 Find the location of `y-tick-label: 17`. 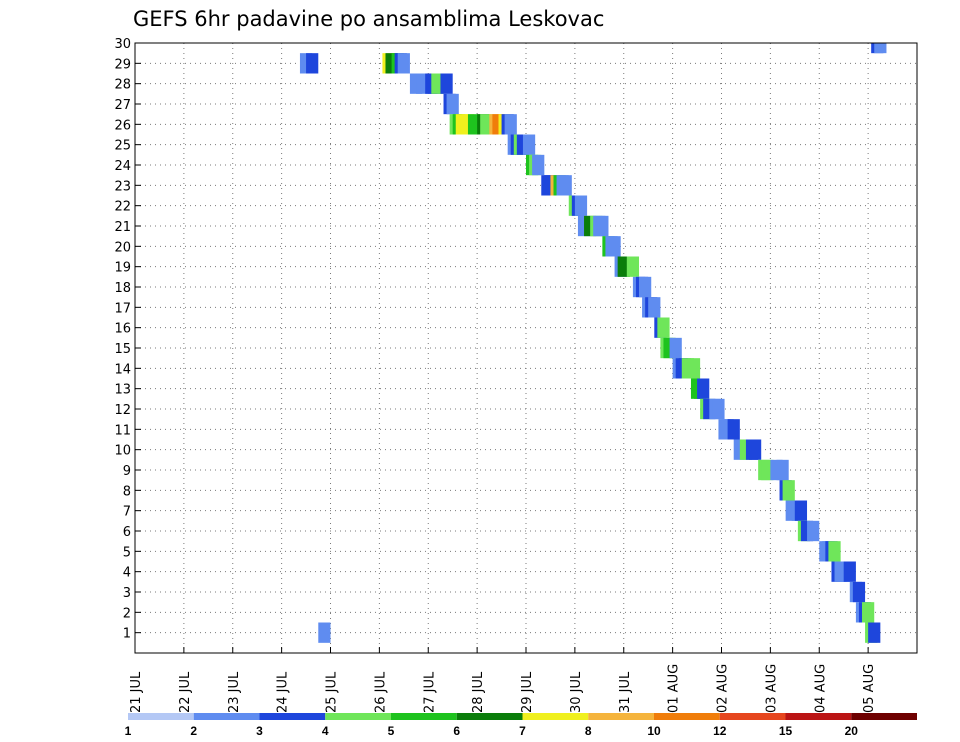

y-tick-label: 17 is located at coordinates (122, 308).